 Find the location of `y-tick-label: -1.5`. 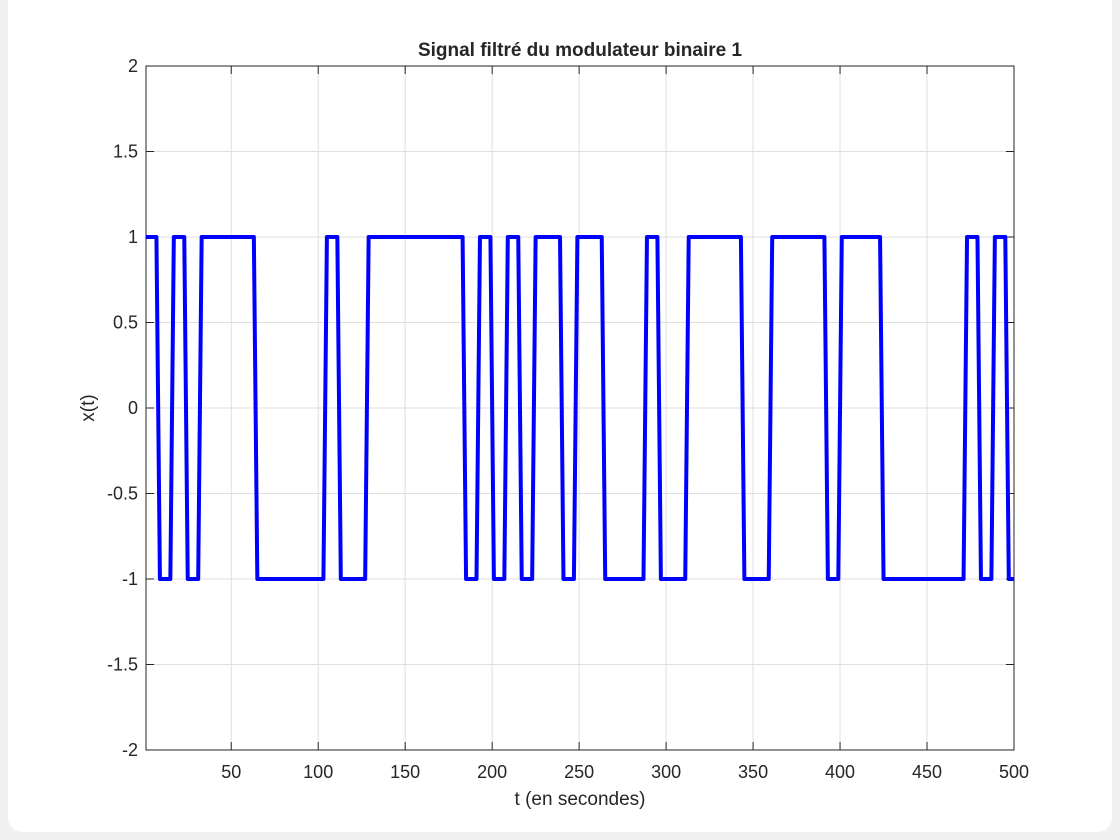

y-tick-label: -1.5 is located at coordinates (122, 665).